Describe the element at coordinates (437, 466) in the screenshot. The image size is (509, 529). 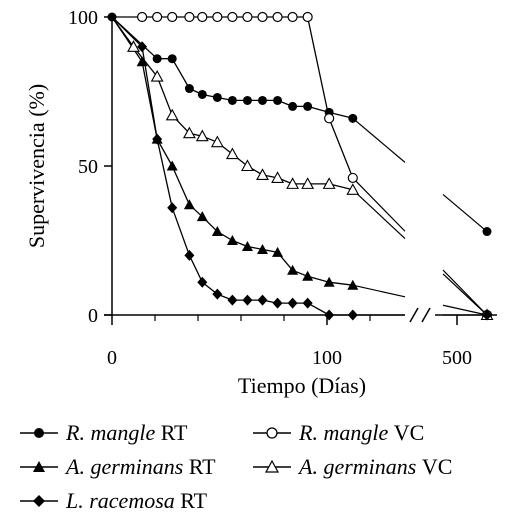
I see `legend-treatment: VC` at that location.